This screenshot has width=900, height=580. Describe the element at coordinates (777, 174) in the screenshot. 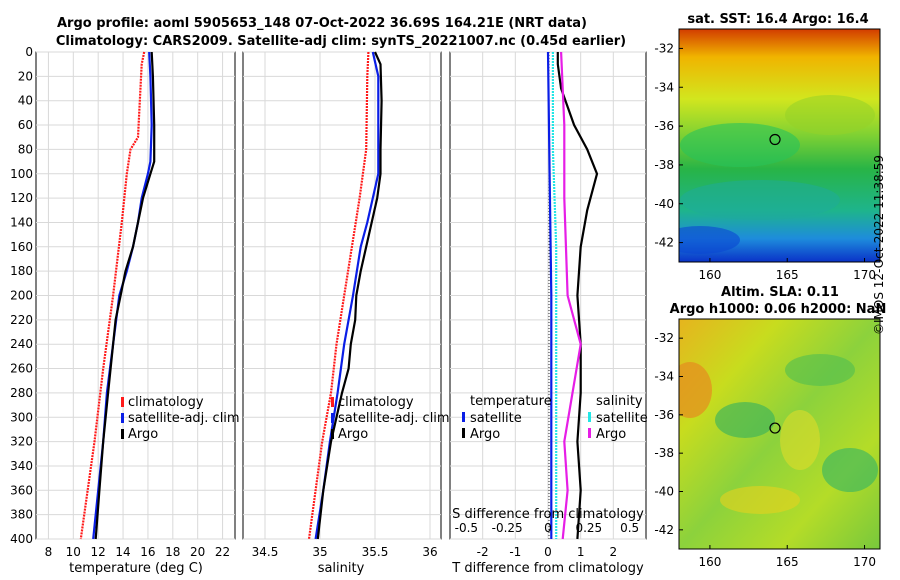

I see `sst-map-blobs` at that location.